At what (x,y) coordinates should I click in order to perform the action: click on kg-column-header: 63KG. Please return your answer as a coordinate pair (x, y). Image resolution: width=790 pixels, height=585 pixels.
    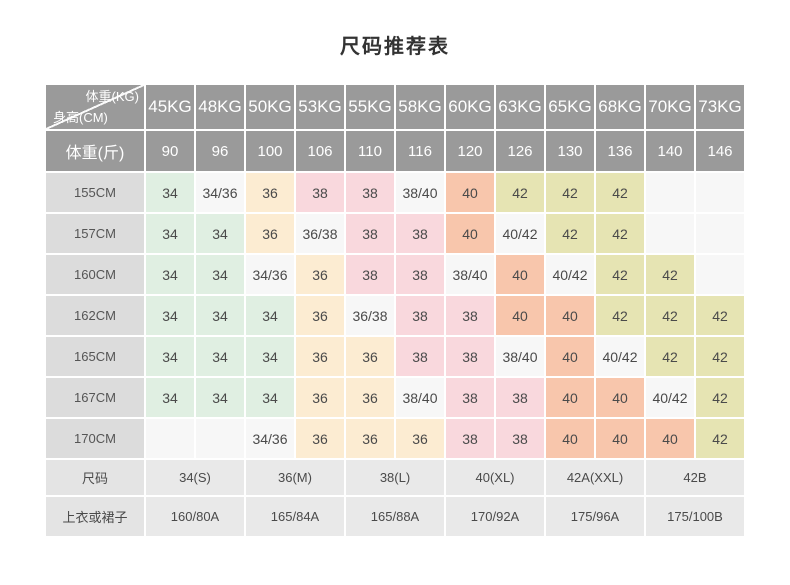
    Looking at the image, I should click on (520, 107).